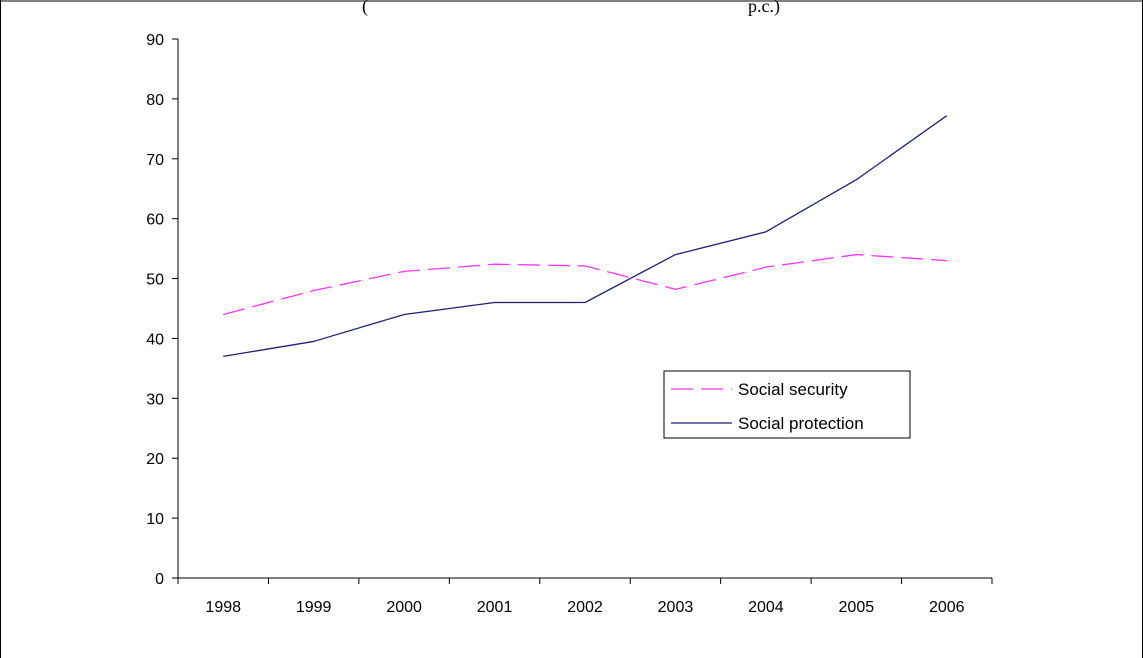 The width and height of the screenshot is (1143, 658). What do you see at coordinates (314, 607) in the screenshot?
I see `x-tick-label: 1999` at bounding box center [314, 607].